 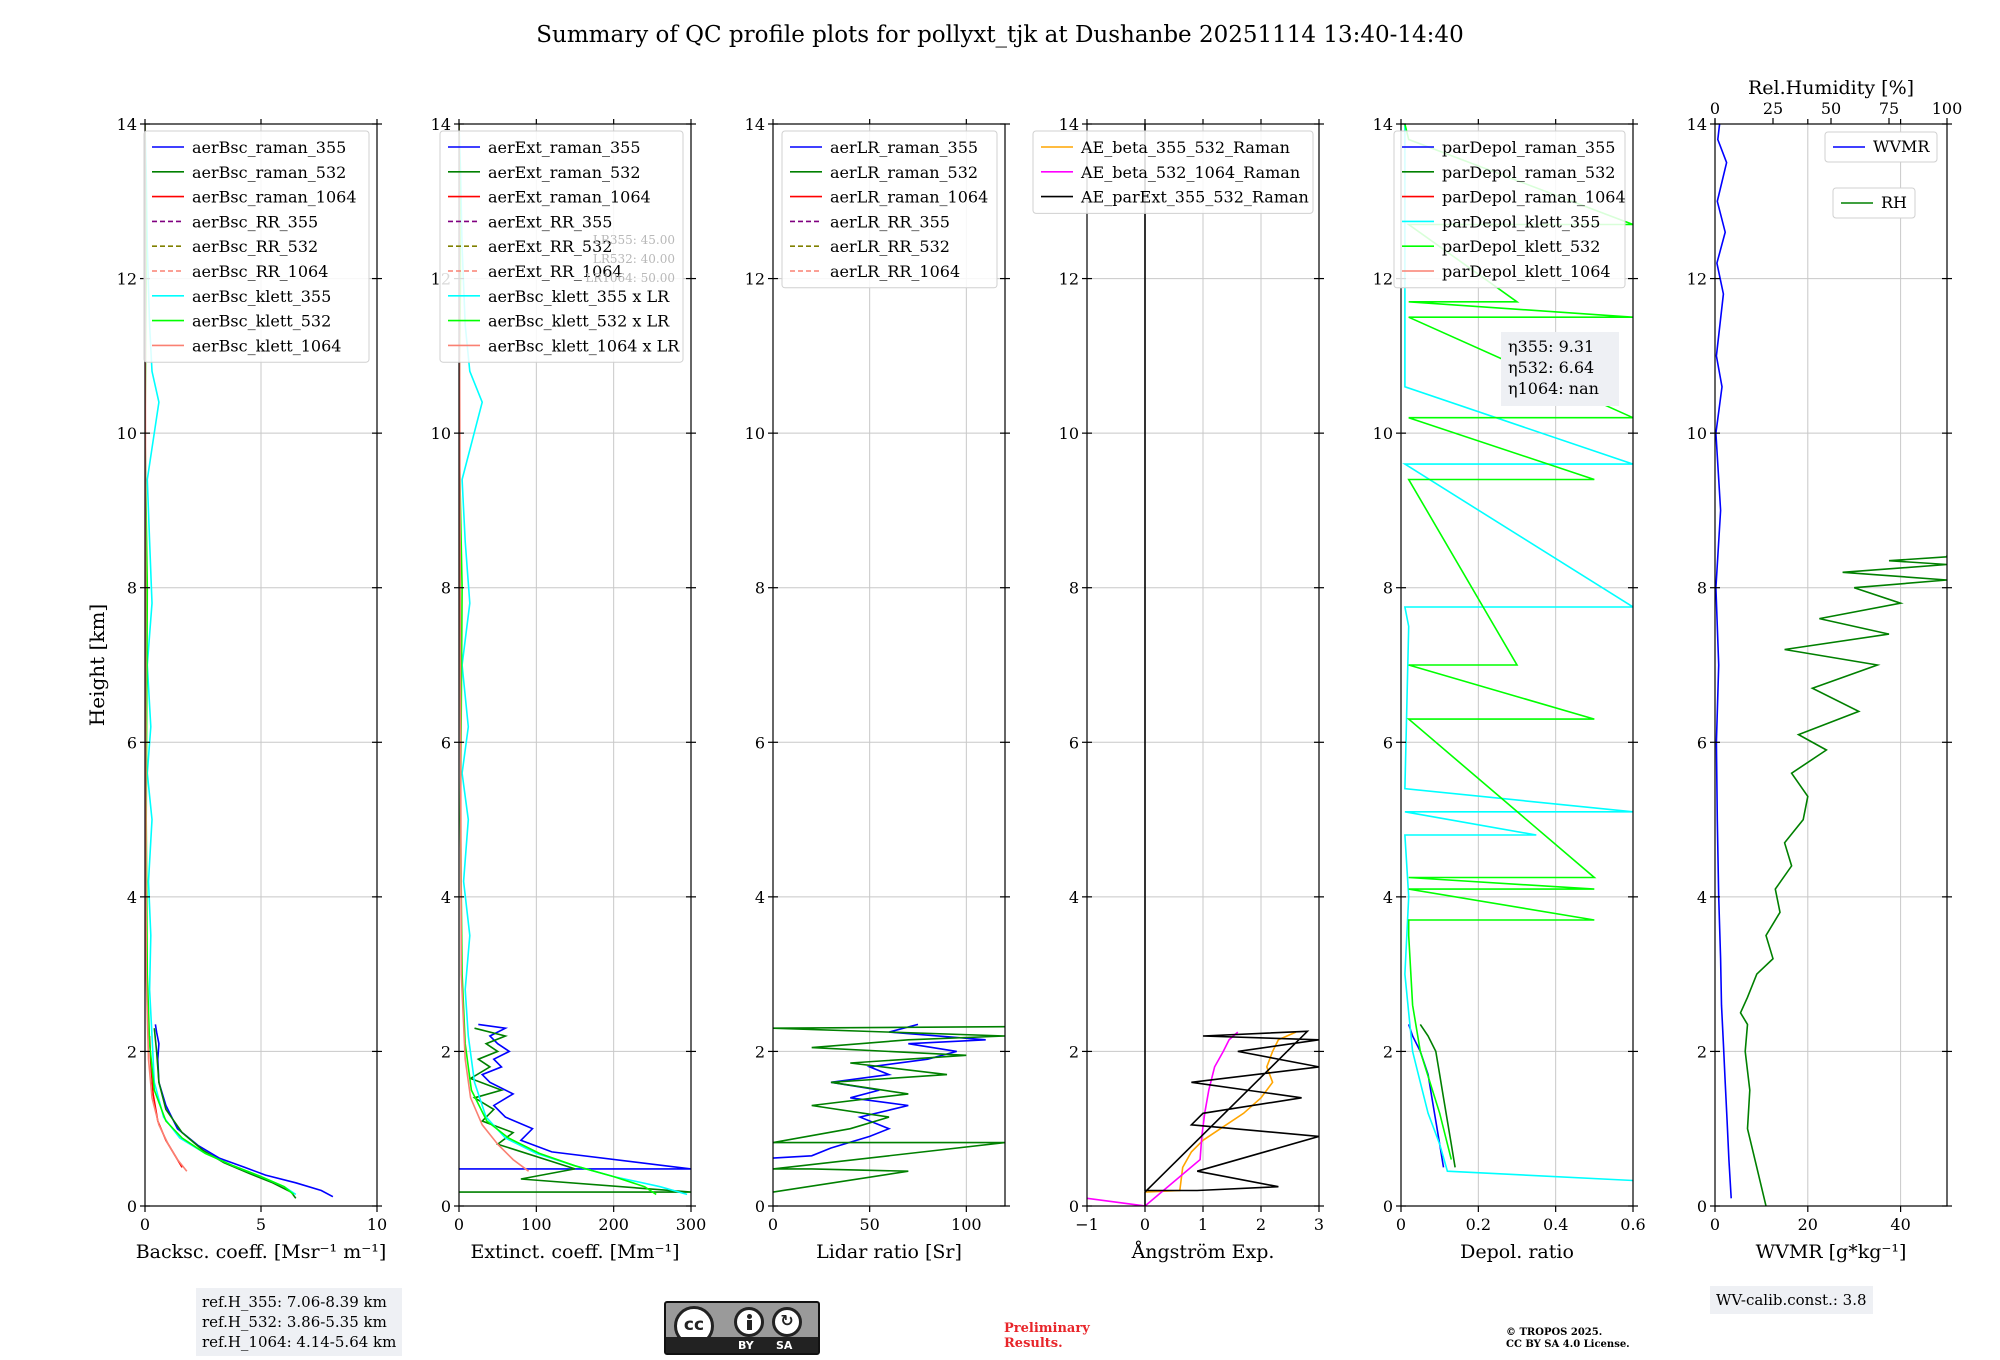 I want to click on series-line-RH, so click(x=1843, y=880).